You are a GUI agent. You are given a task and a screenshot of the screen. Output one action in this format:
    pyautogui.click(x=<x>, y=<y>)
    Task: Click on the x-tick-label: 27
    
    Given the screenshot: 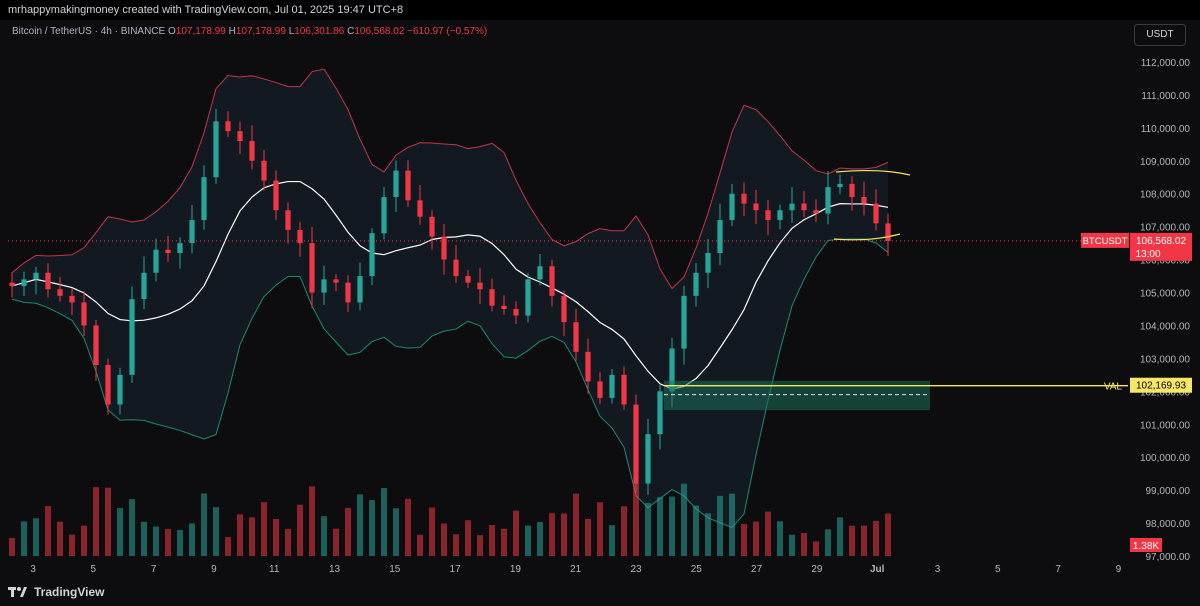 What is the action you would take?
    pyautogui.click(x=757, y=569)
    